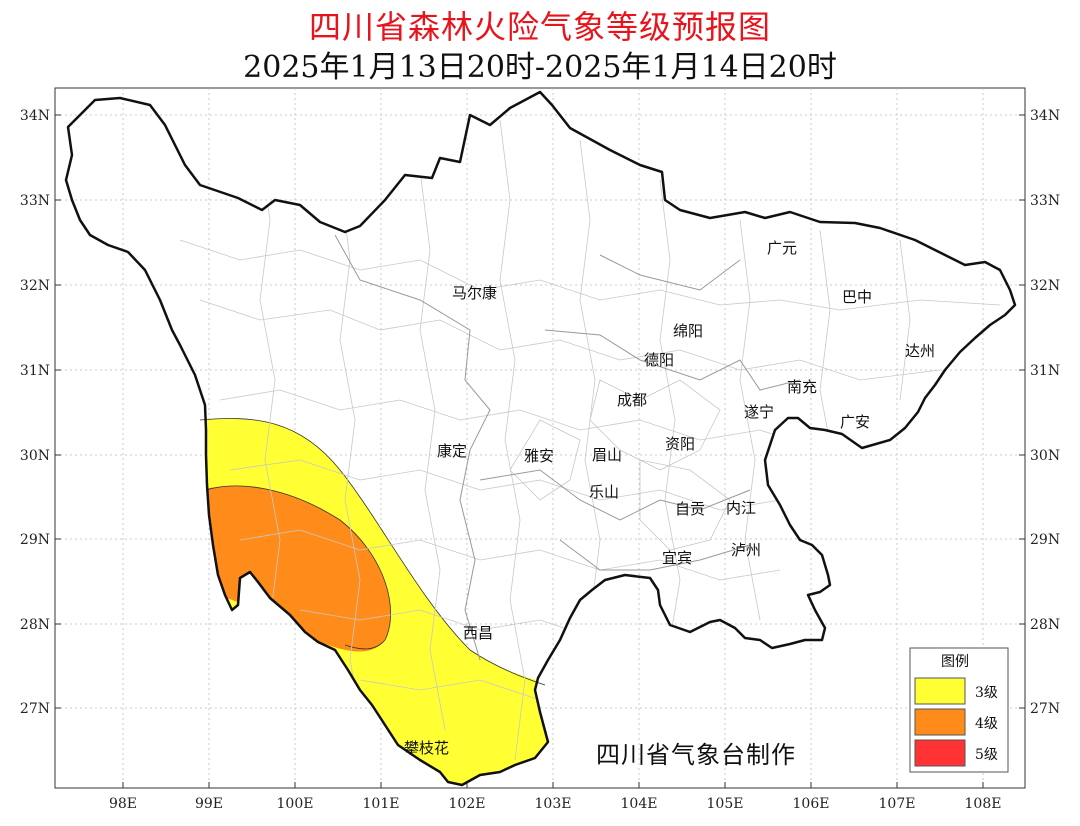 This screenshot has width=1080, height=826. What do you see at coordinates (659, 360) in the screenshot?
I see `city-label-deyang: 德阳` at bounding box center [659, 360].